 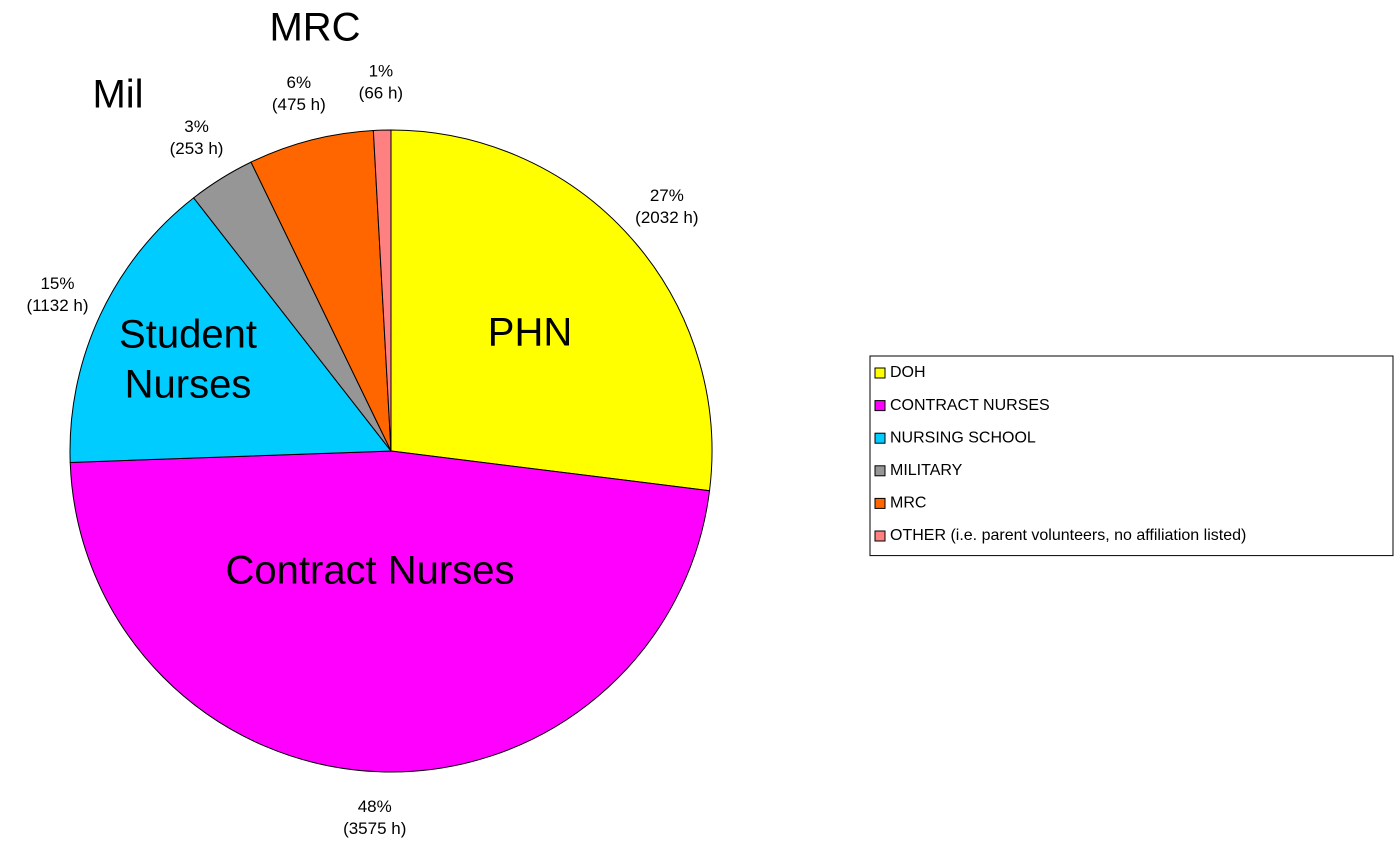 I want to click on legend-label: CONTRACT NURSES, so click(x=970, y=405).